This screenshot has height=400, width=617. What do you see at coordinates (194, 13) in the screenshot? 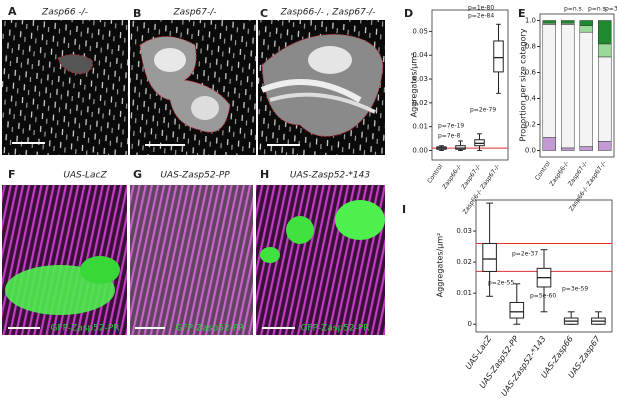
I see `panel-title: Zasp67-/-` at bounding box center [194, 13].